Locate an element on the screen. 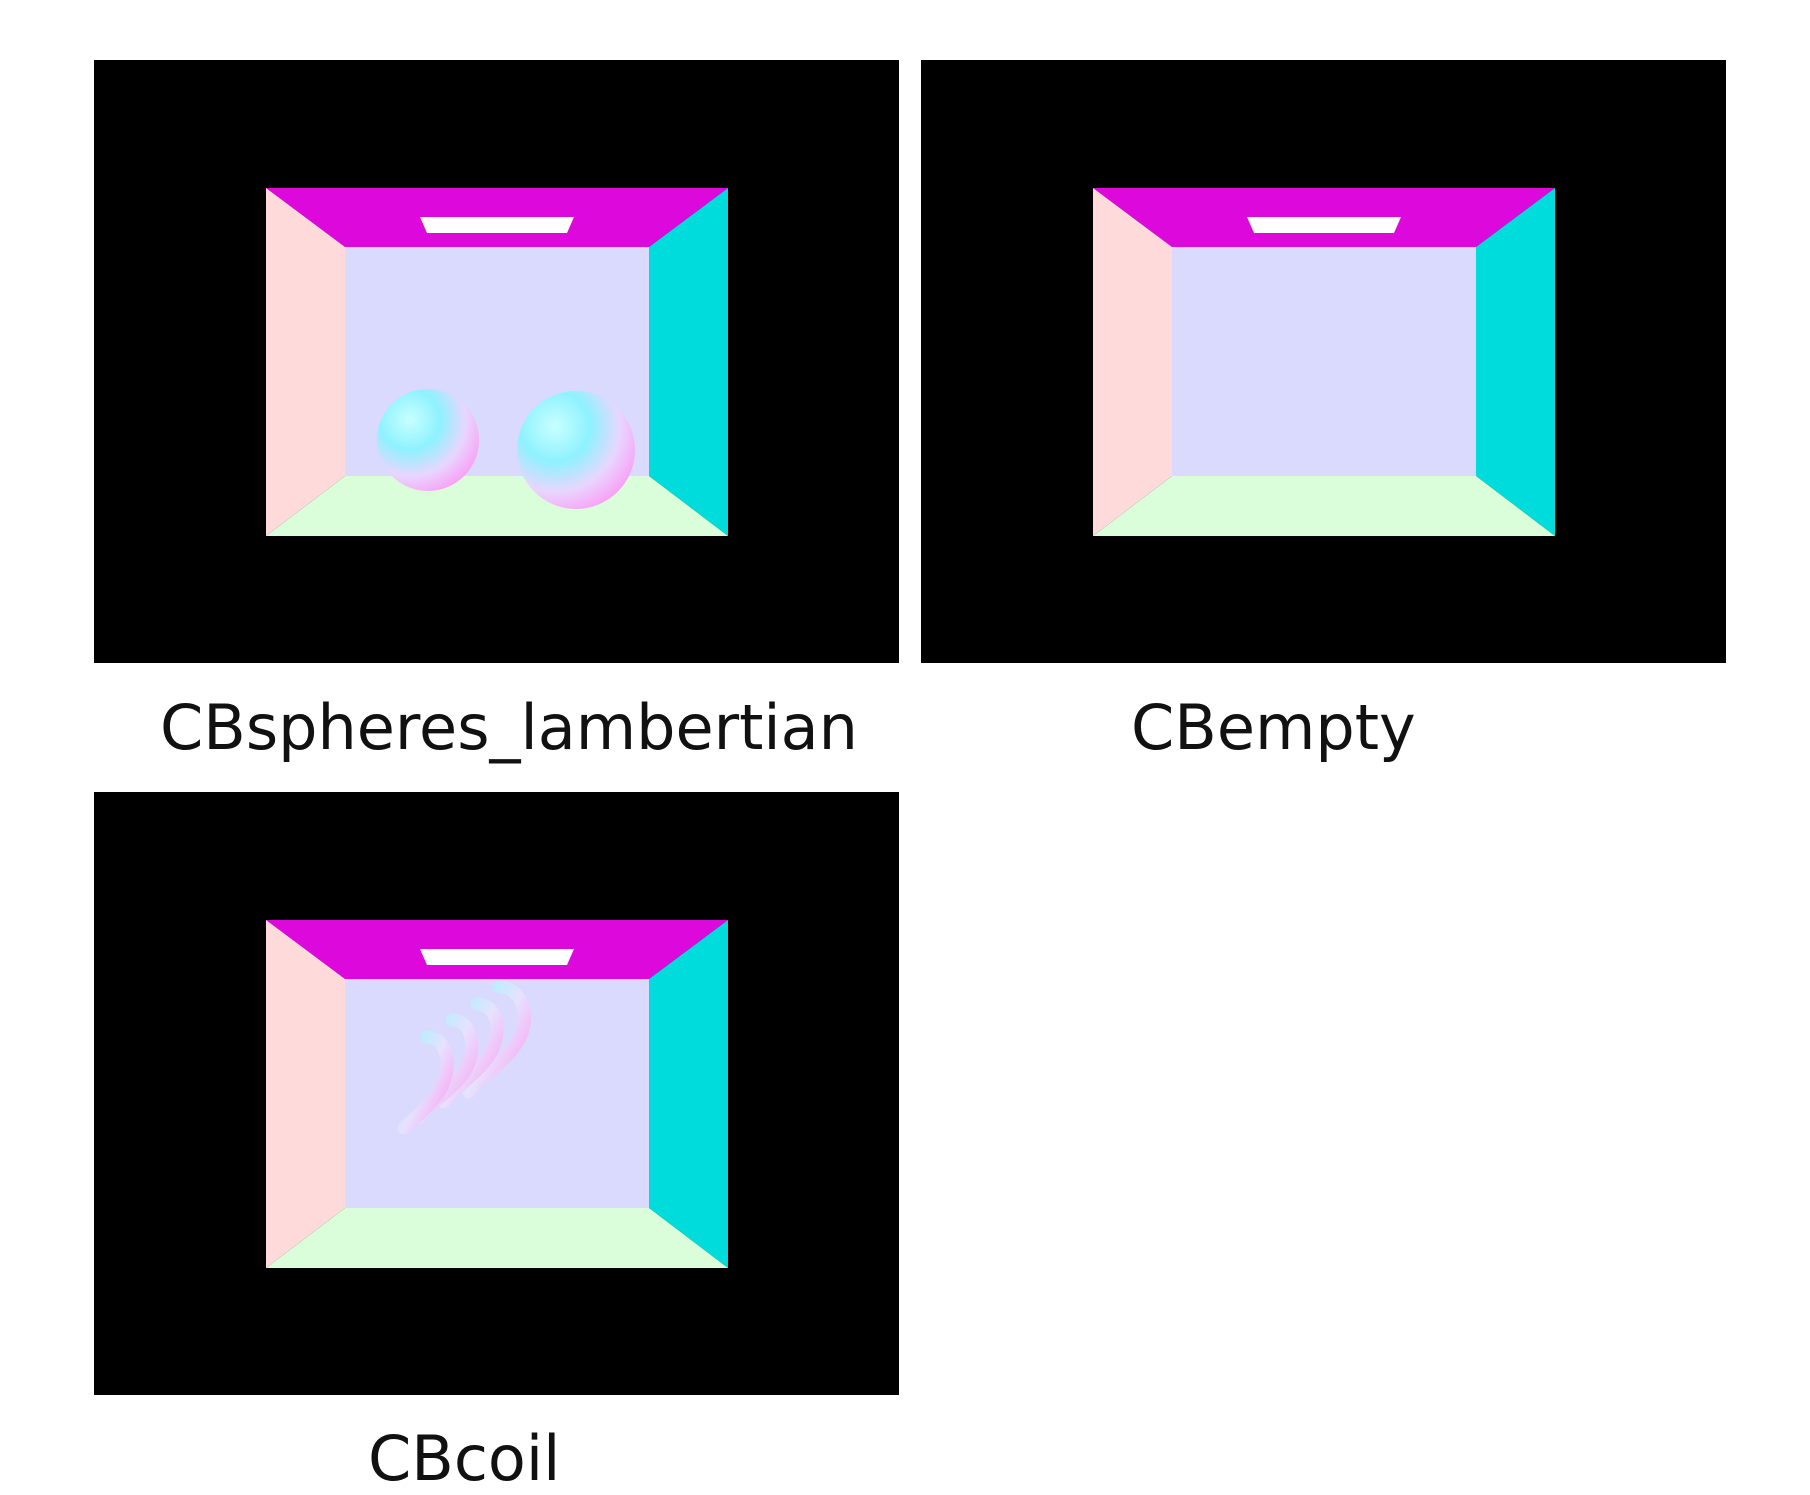  caption-cbspheres-lambertian: CBspheres_lambertian is located at coordinates (509, 727).